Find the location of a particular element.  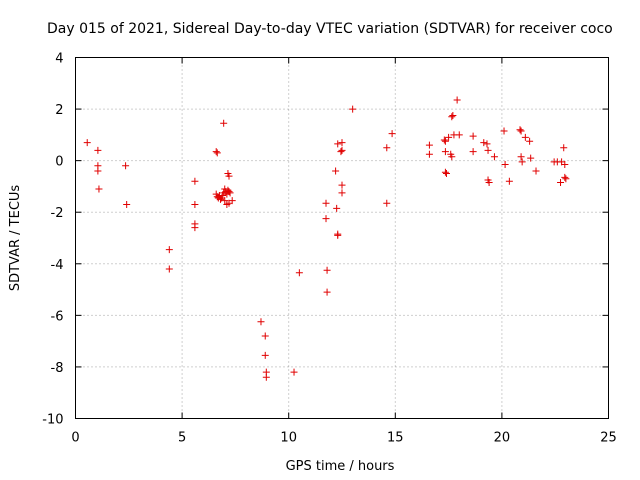

x-tick-label: 0 is located at coordinates (75, 438).